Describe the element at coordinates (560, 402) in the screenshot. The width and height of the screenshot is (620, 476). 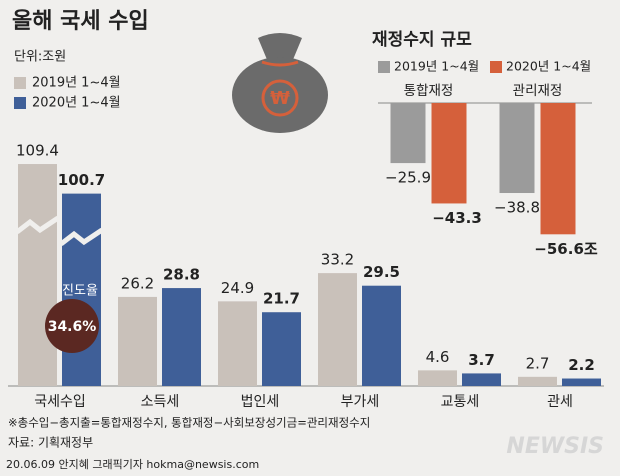
I see `x-tick-label: 관세` at that location.